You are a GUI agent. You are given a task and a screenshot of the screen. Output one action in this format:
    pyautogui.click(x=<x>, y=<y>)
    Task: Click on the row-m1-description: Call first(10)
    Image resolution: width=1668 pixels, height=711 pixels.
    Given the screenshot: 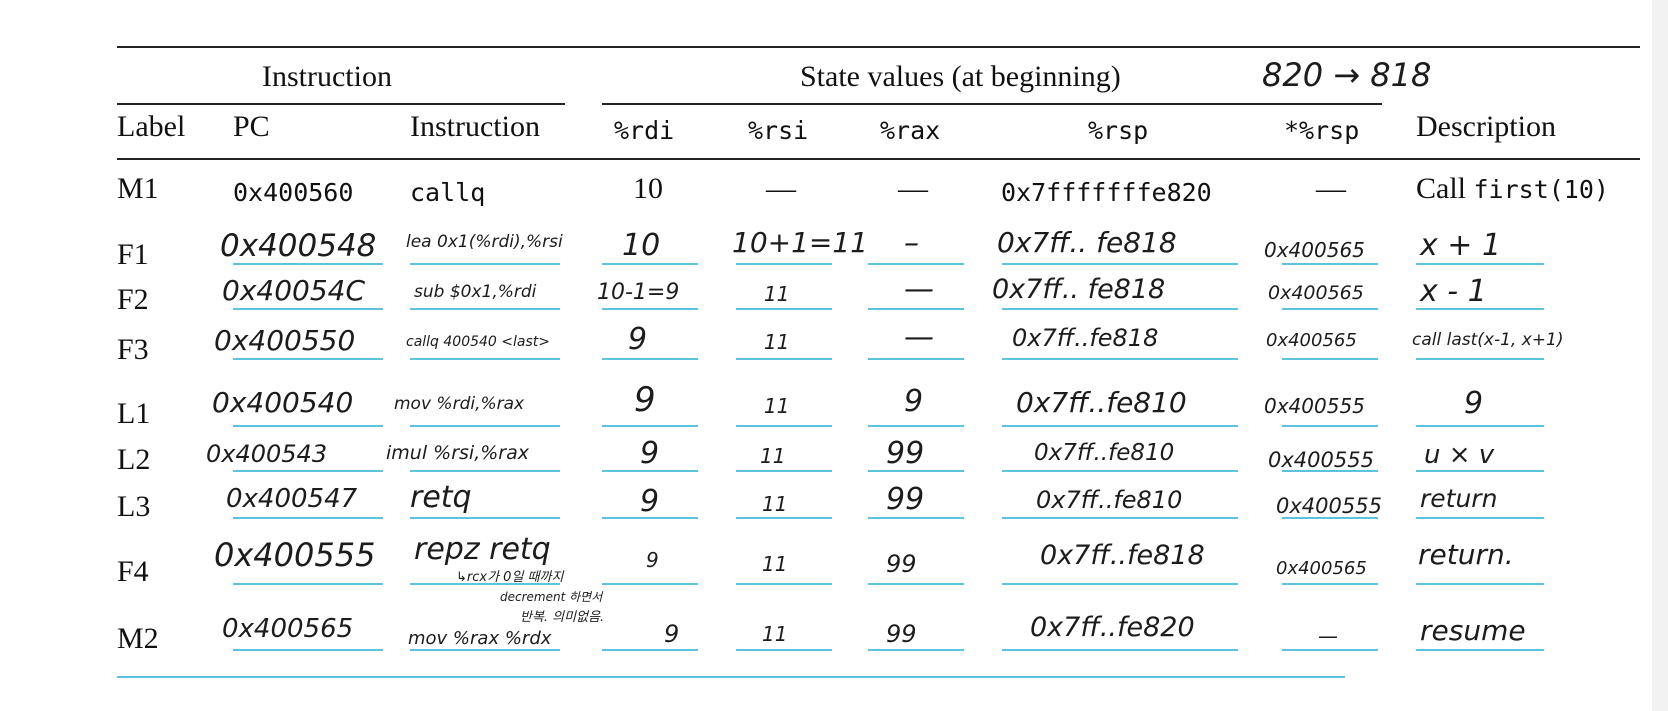 What is the action you would take?
    pyautogui.click(x=1512, y=189)
    